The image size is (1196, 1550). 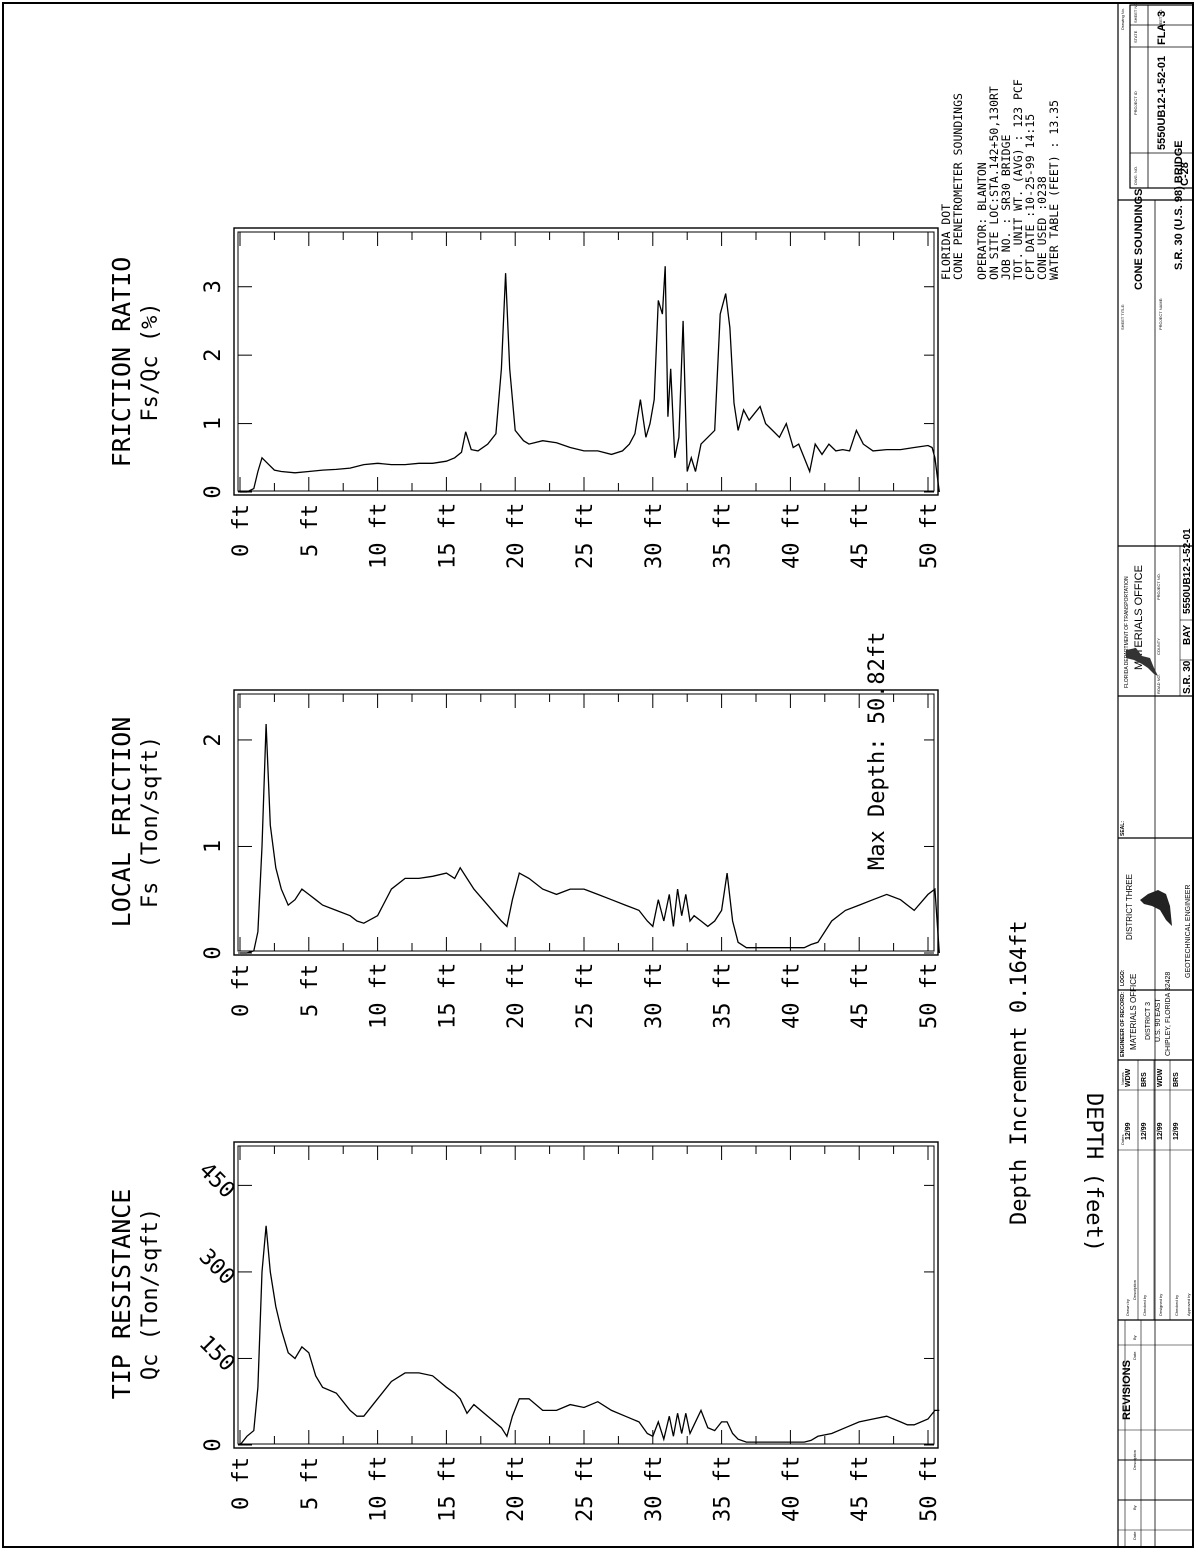 What do you see at coordinates (1187, 634) in the screenshot?
I see `county: BAY` at bounding box center [1187, 634].